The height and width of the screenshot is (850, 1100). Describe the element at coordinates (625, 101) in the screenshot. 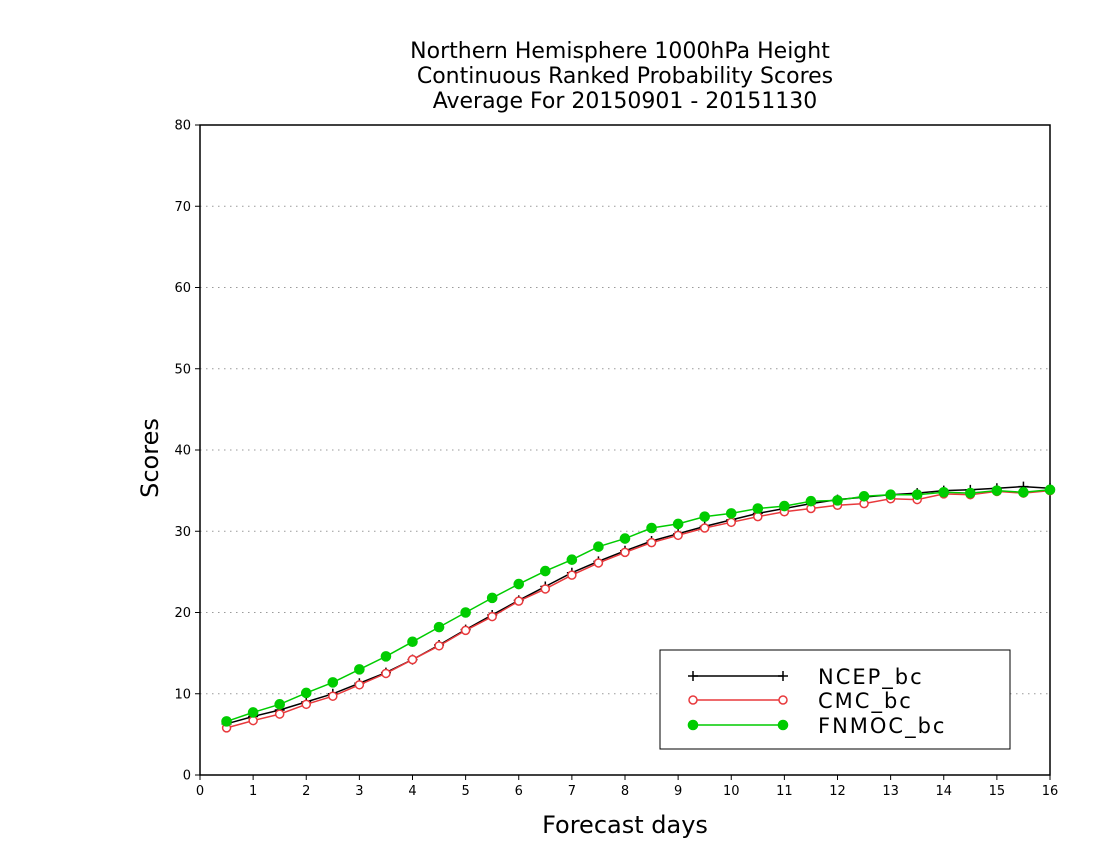

I see `title-line-3: Average For 20150901 - 20151130` at that location.